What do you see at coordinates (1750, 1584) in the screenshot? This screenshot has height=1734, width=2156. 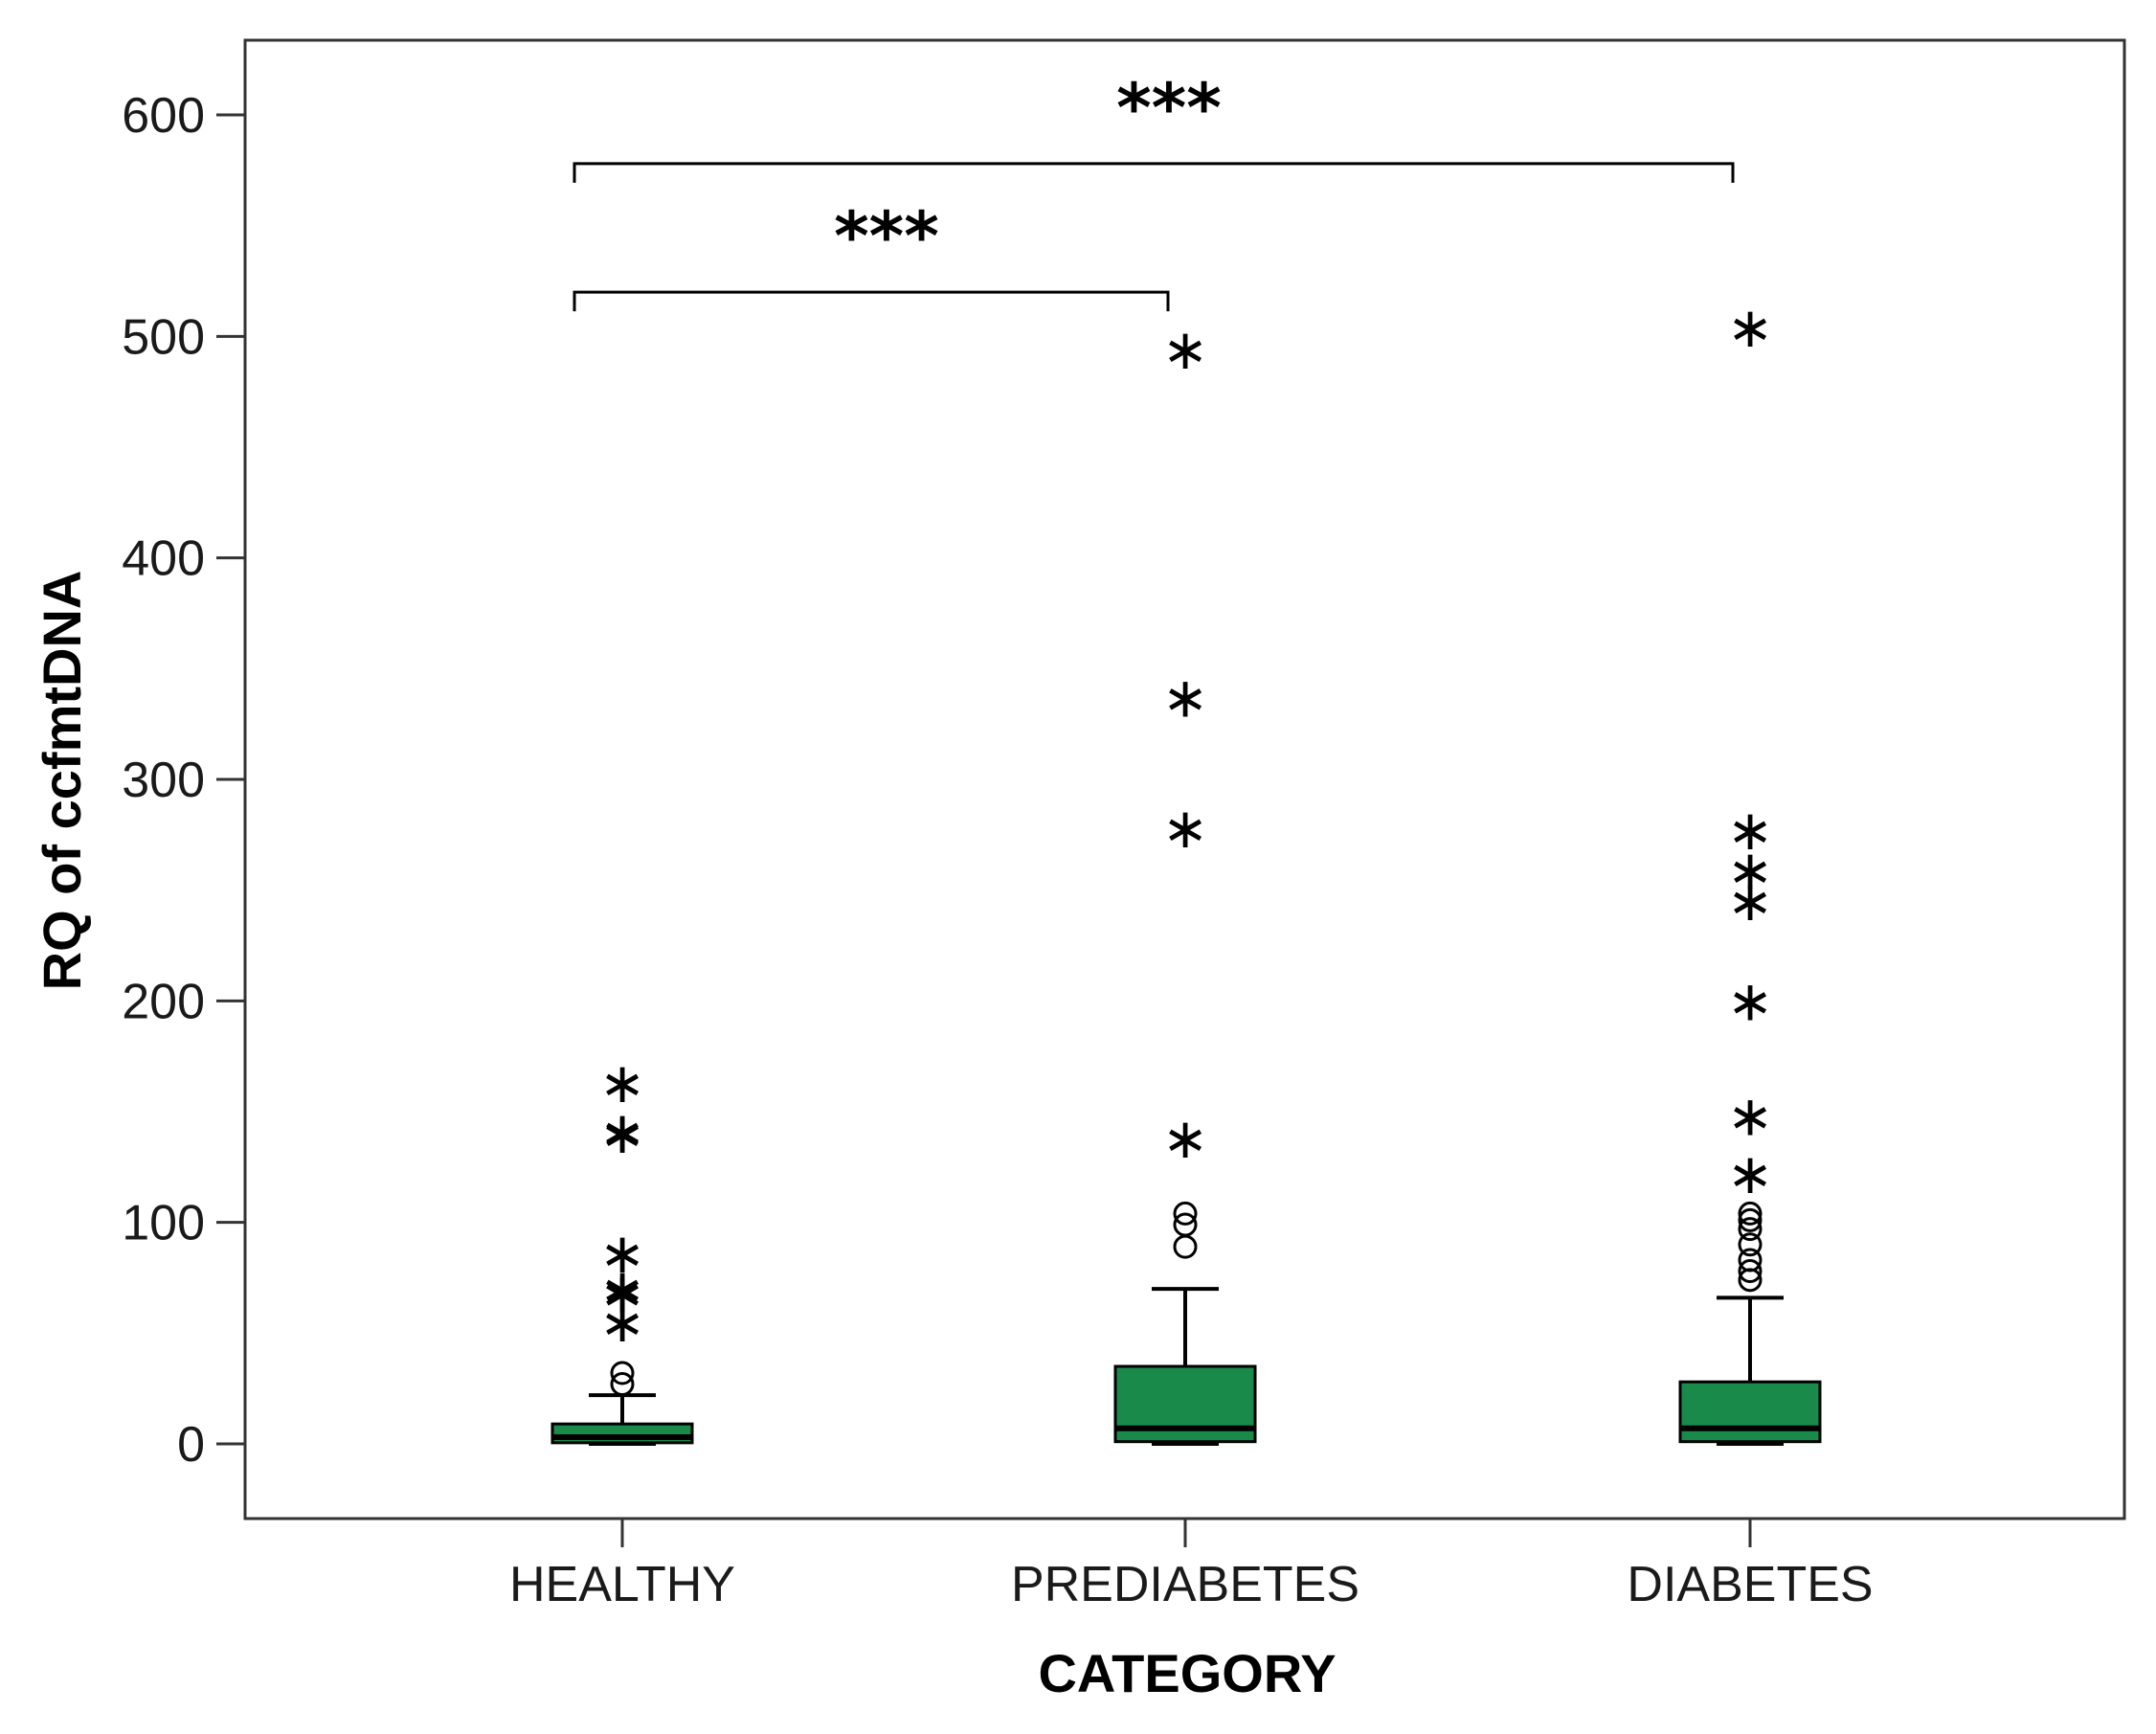 I see `x-tick-label: DIABETES` at bounding box center [1750, 1584].